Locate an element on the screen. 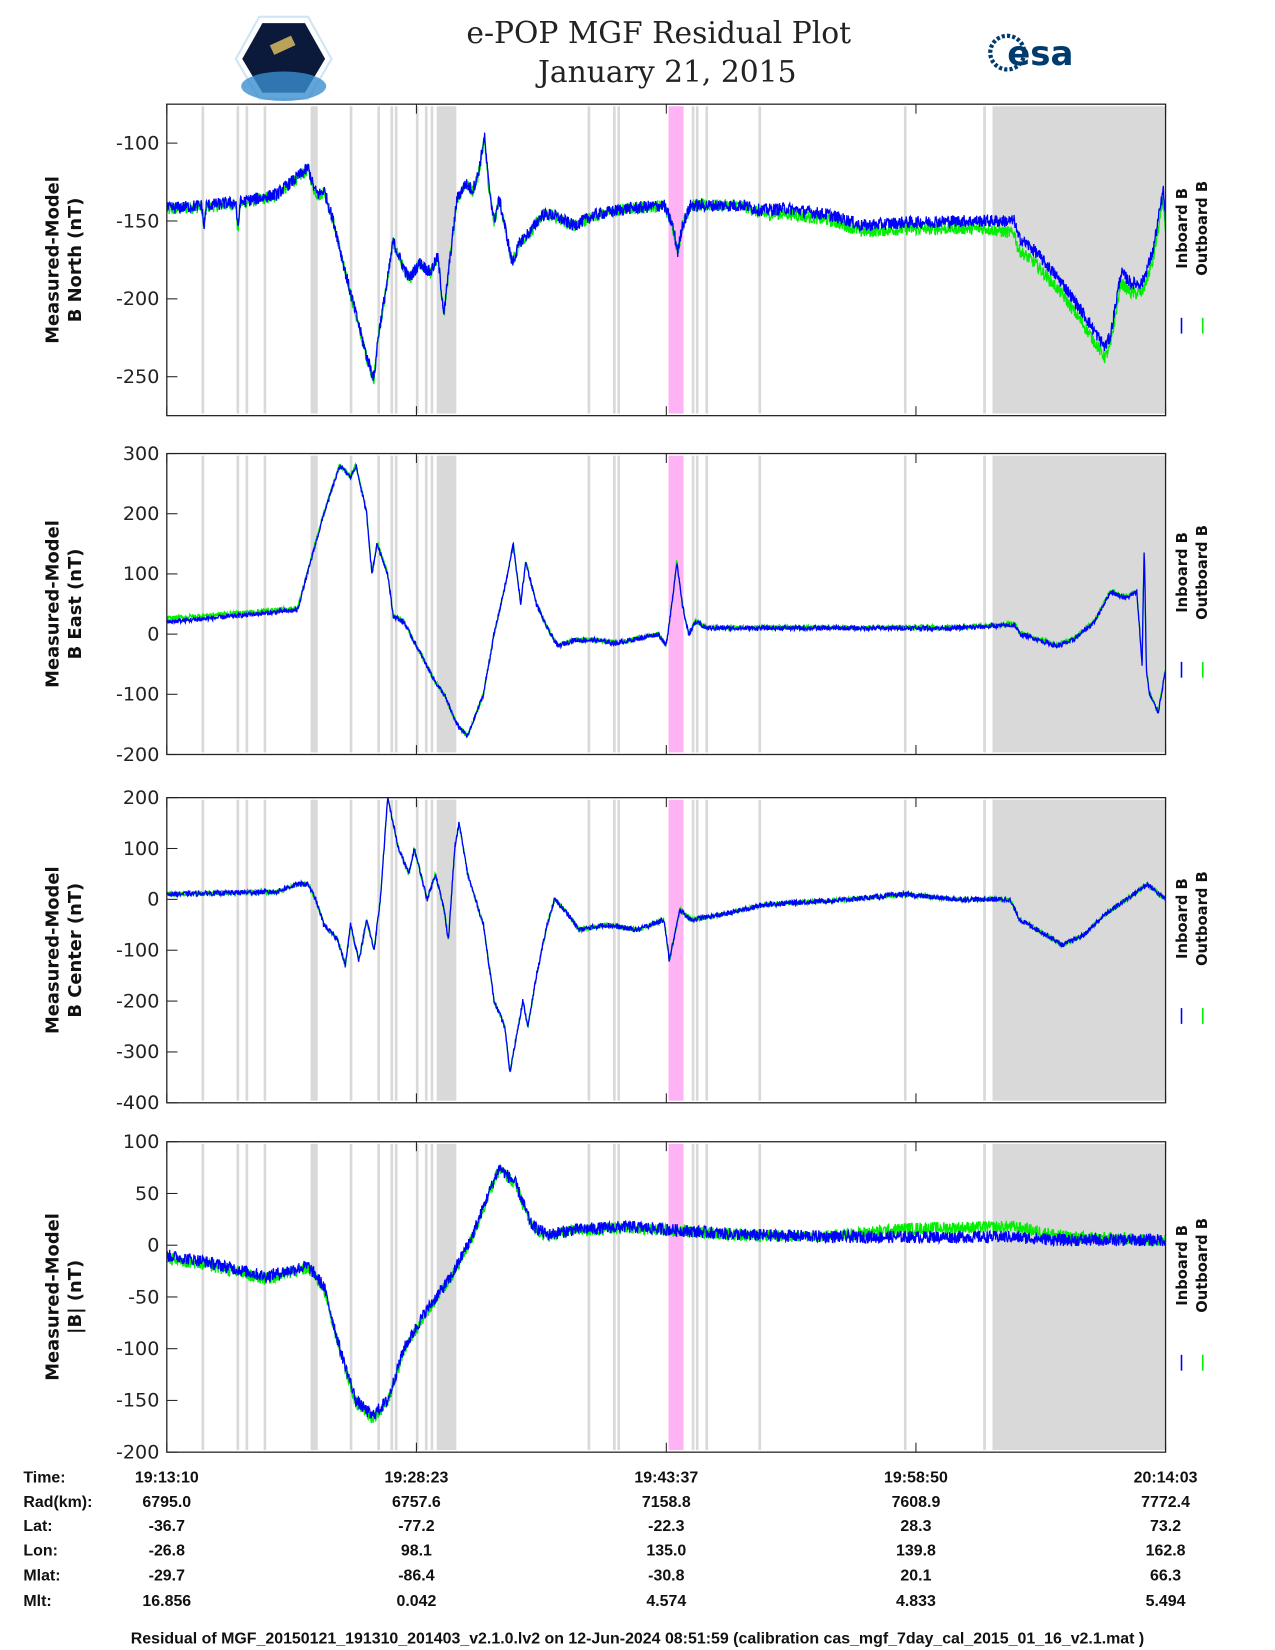  y-axis-label-line2: |B| (nT) is located at coordinates (75, 1297).